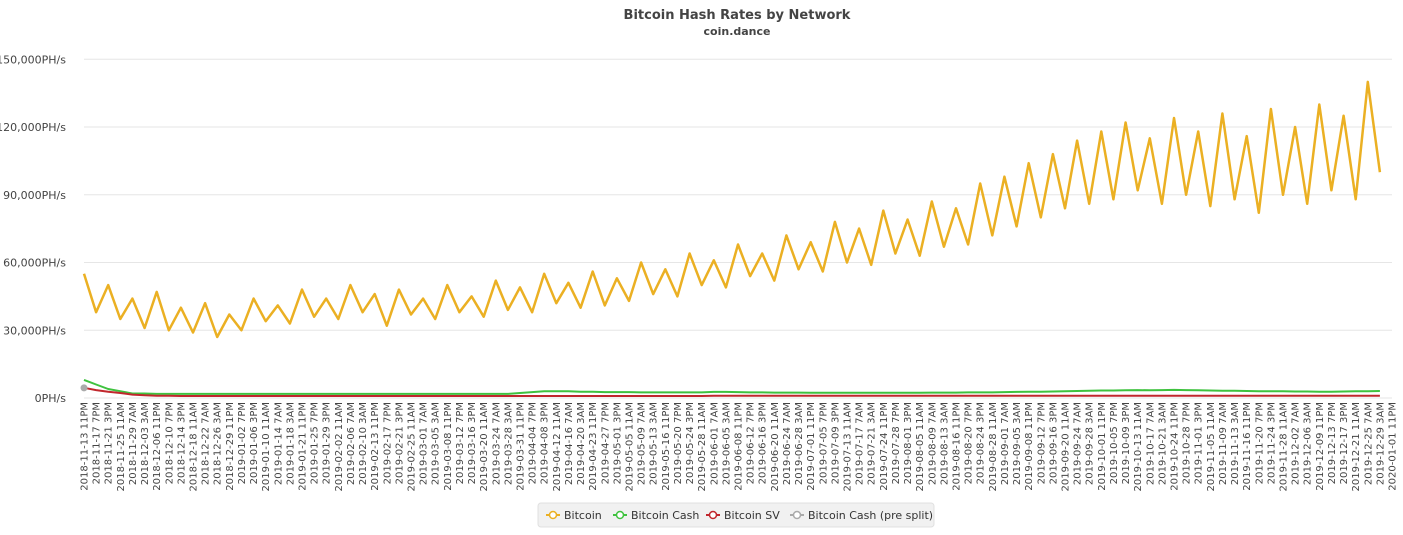 The image size is (1403, 535). I want to click on x-tick-label: 2019-03-31 11PM, so click(521, 446).